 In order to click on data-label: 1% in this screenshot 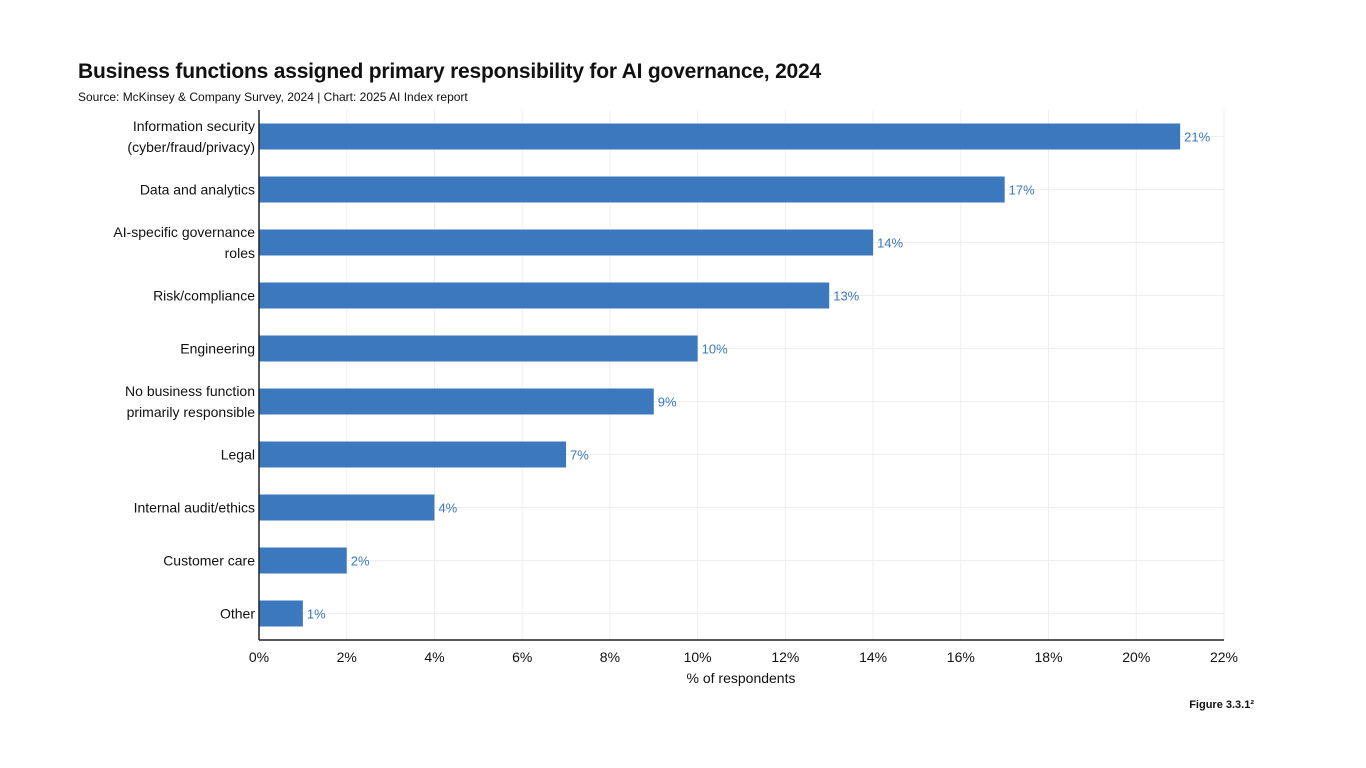, I will do `click(316, 614)`.